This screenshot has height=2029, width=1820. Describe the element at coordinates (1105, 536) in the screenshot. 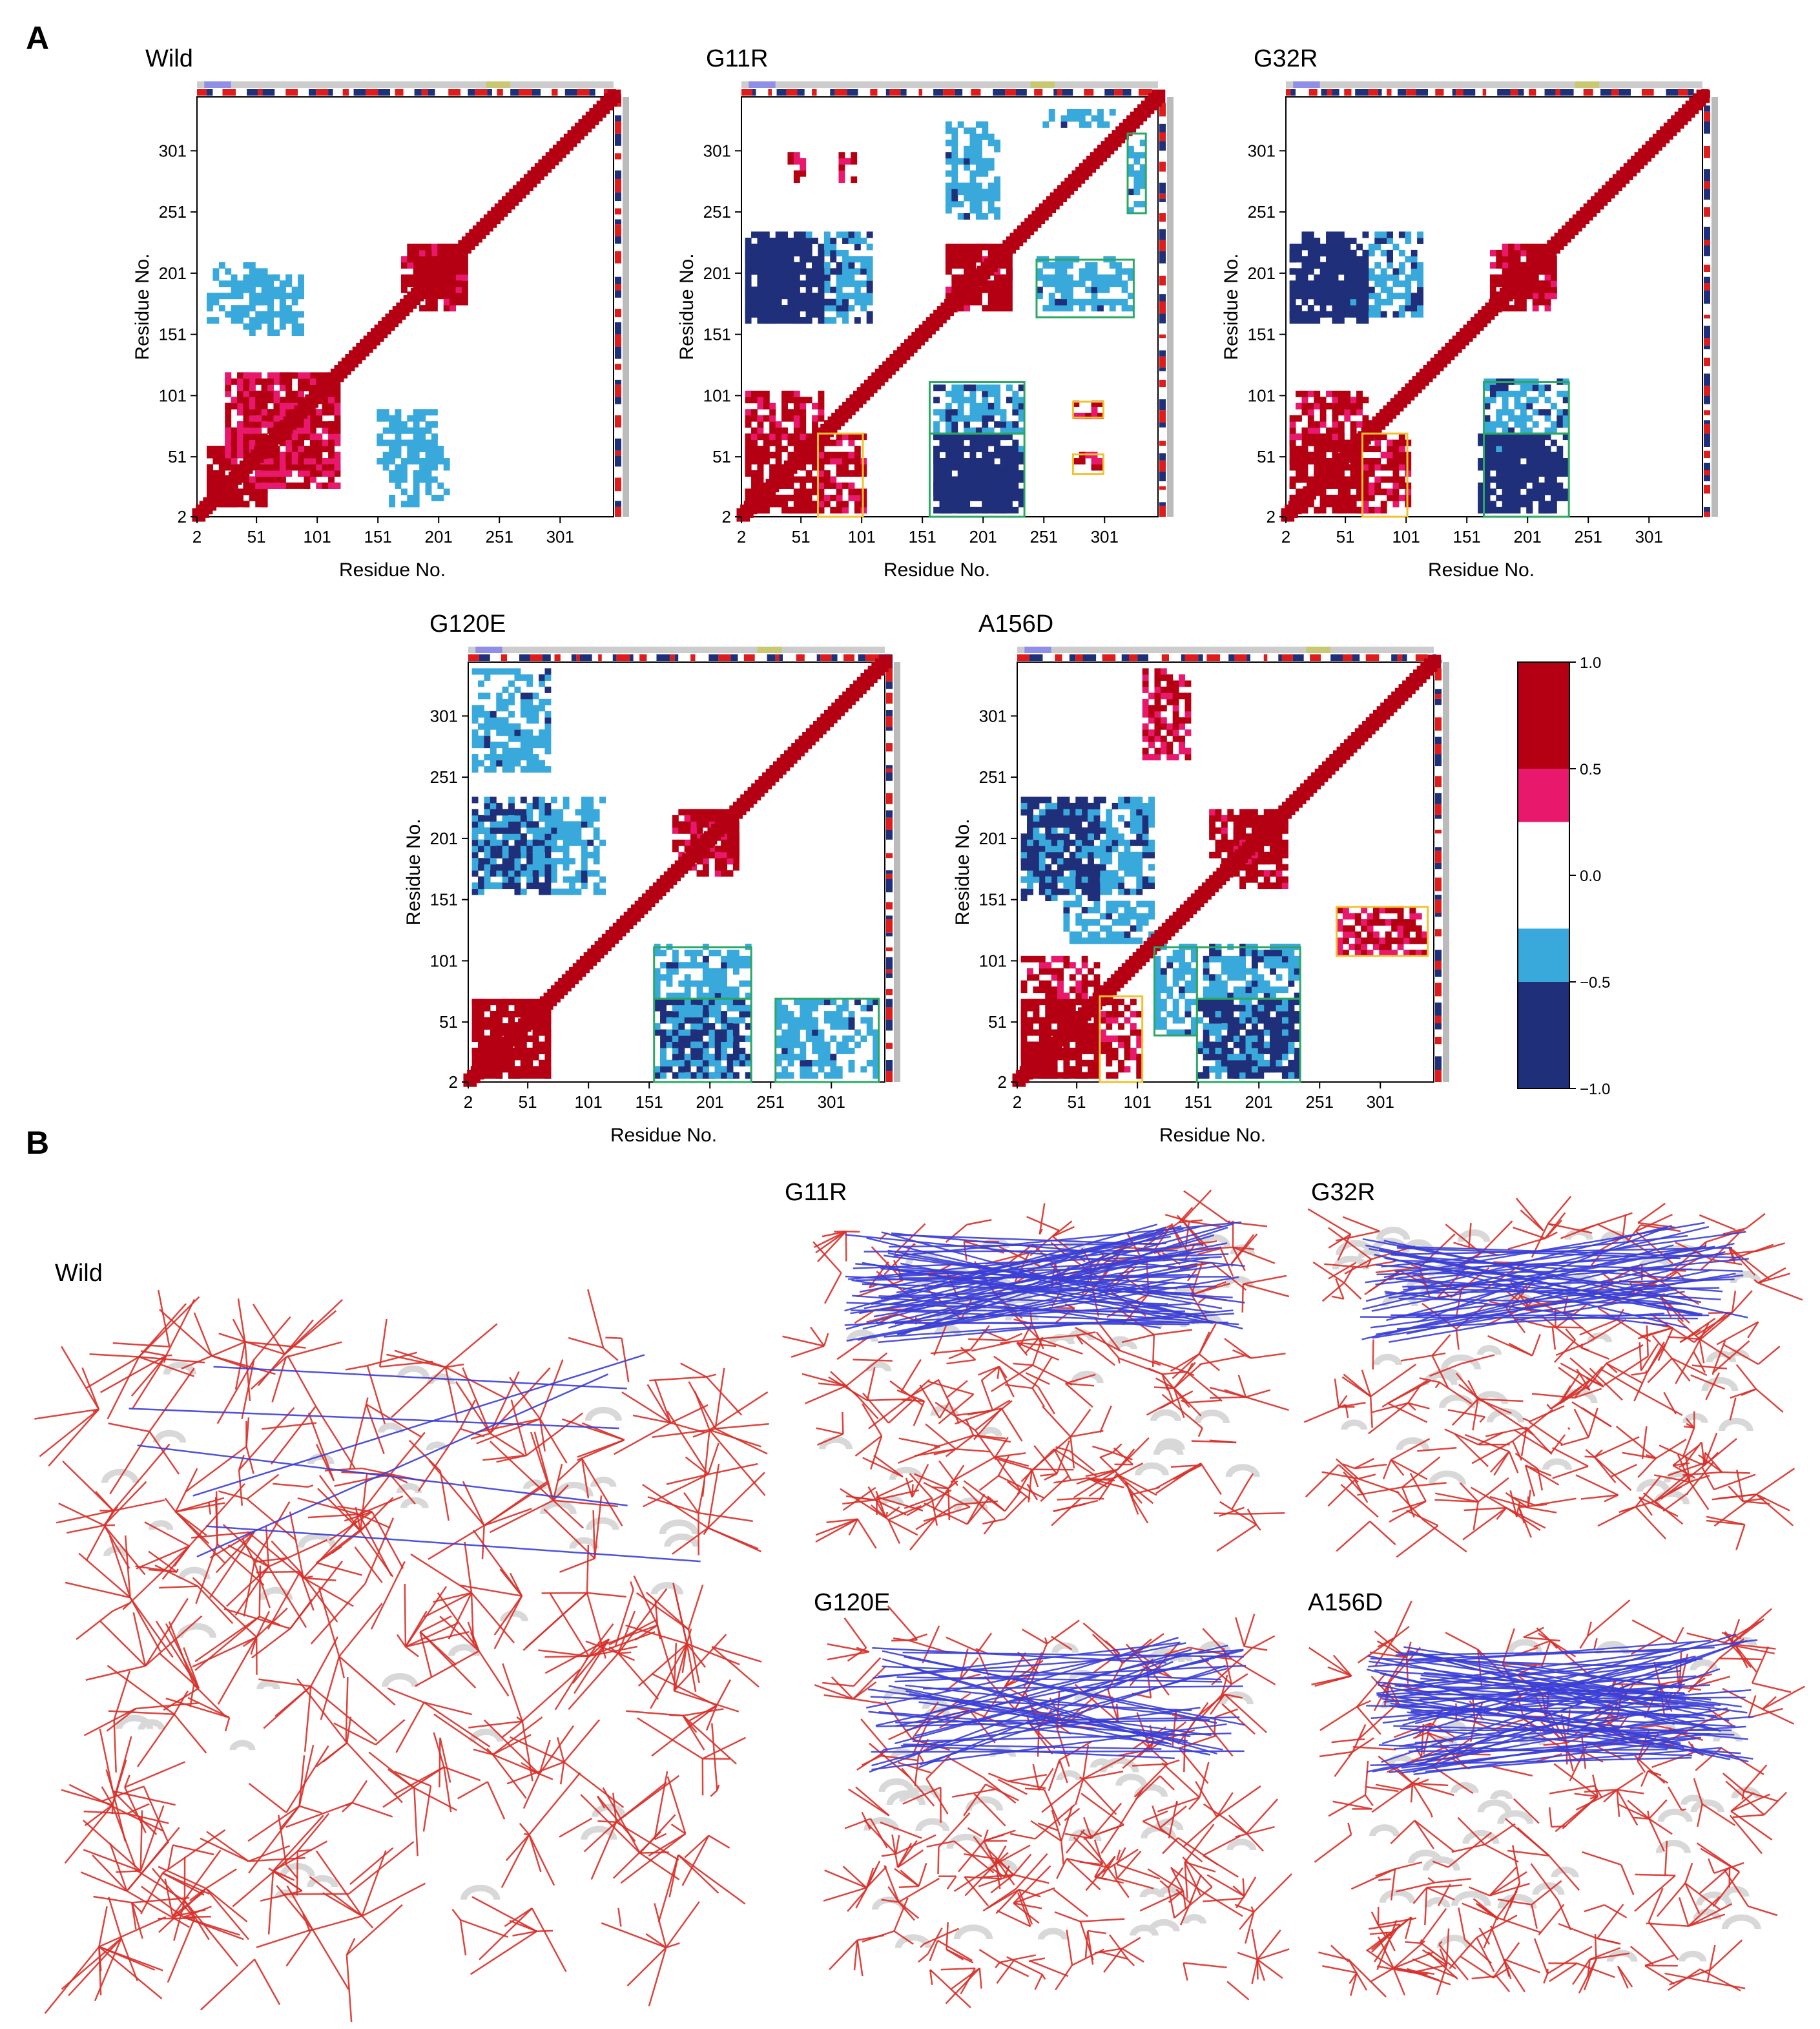

I see `x-tick-label: 301` at that location.